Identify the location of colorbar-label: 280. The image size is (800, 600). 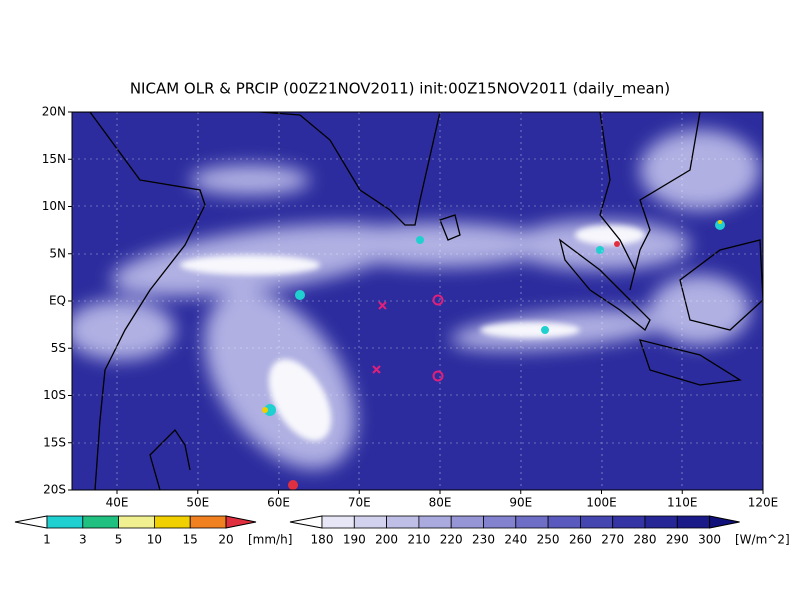
(645, 540).